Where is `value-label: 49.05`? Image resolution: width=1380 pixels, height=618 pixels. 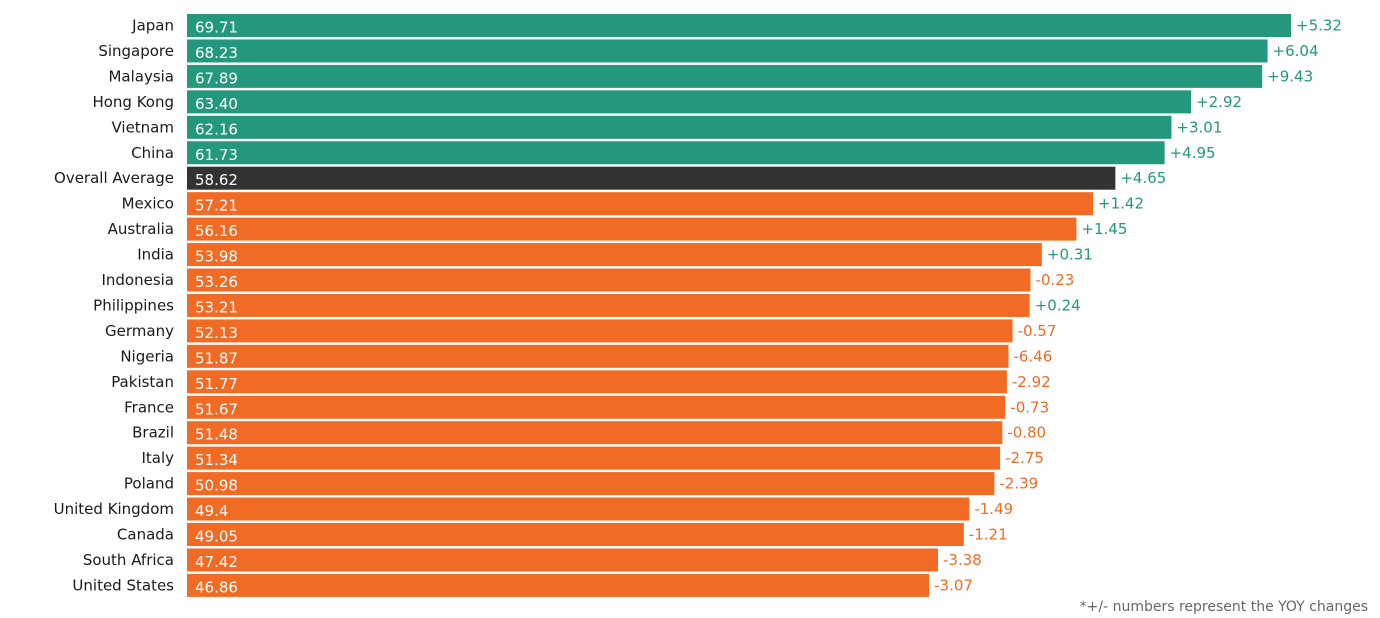 value-label: 49.05 is located at coordinates (216, 537).